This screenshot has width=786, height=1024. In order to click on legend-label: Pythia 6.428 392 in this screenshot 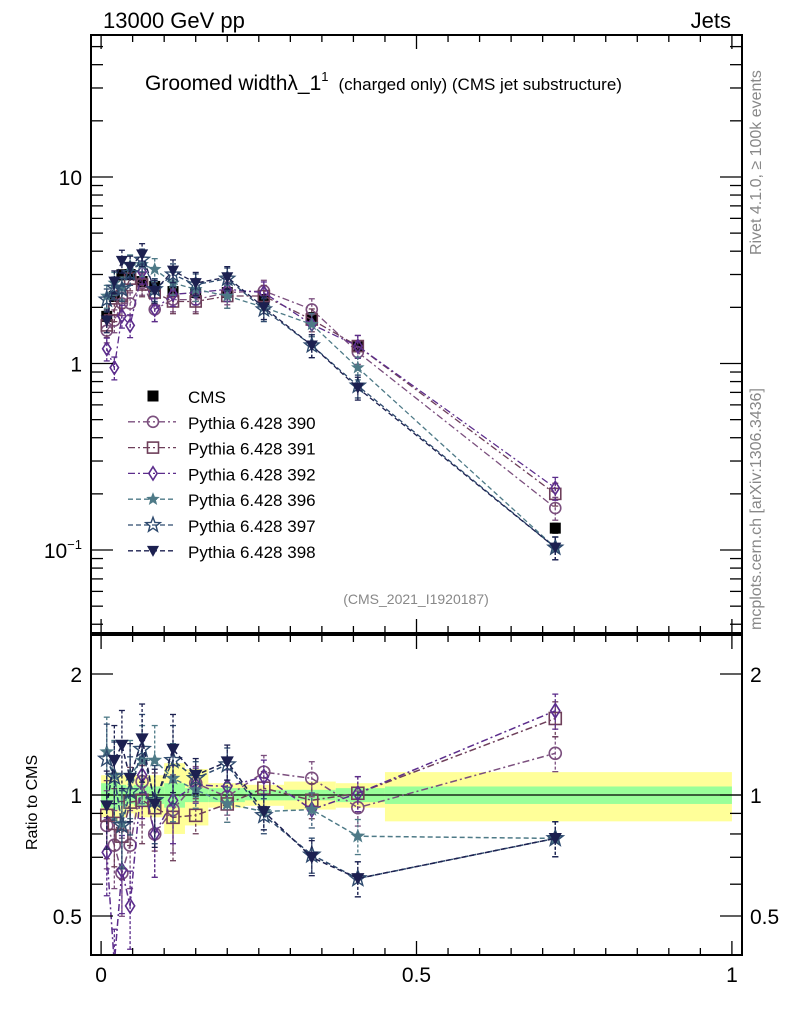, I will do `click(252, 474)`.